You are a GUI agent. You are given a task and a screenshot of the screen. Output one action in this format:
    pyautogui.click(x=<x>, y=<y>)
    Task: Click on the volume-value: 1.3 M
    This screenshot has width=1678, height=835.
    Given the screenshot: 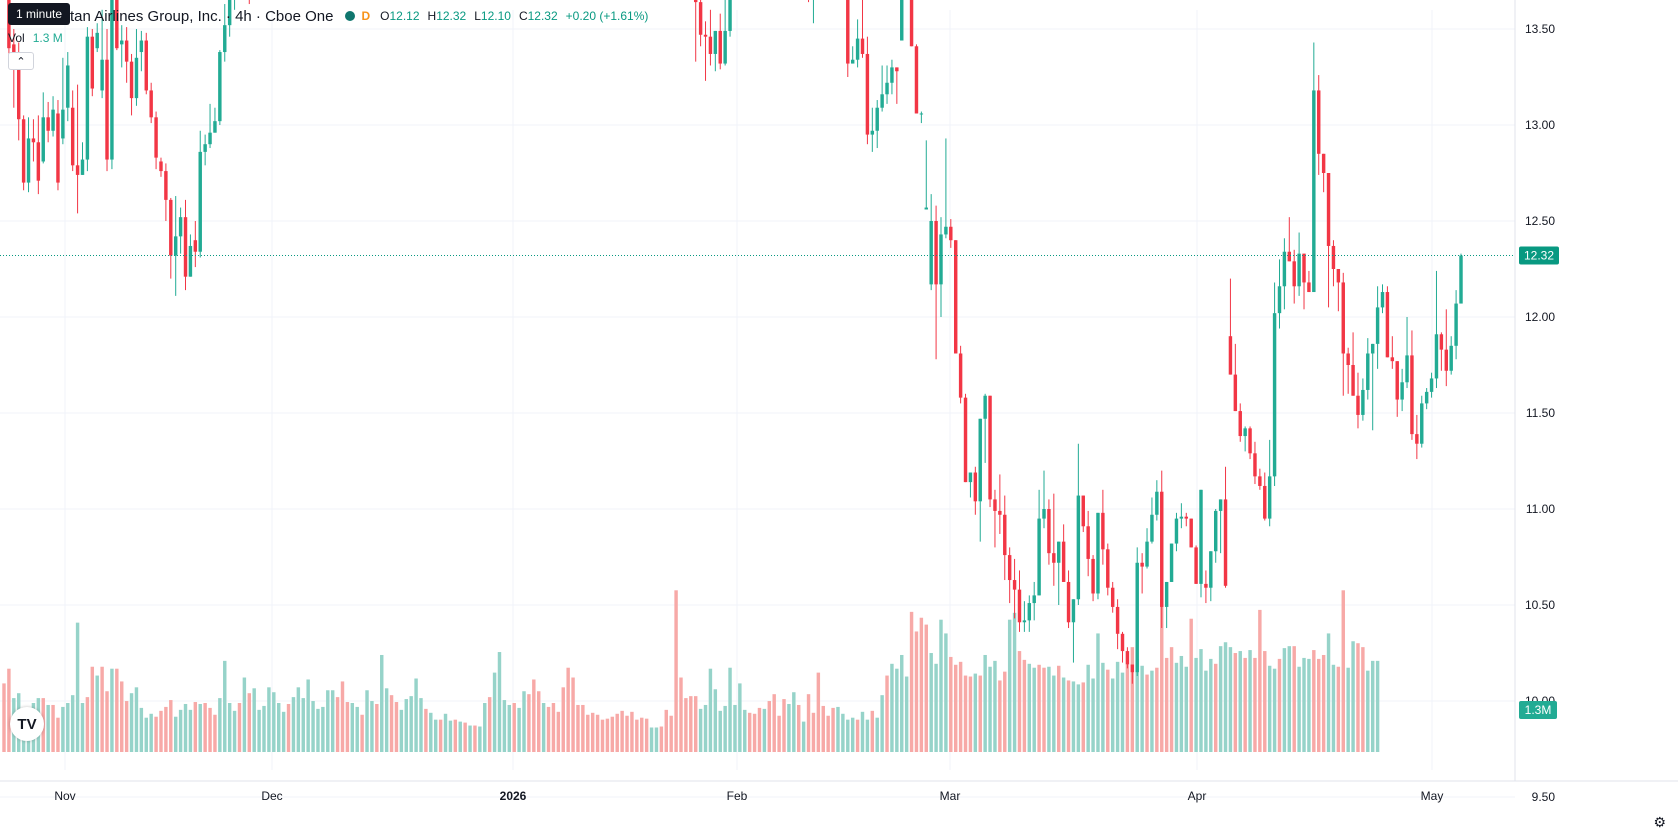 What is the action you would take?
    pyautogui.click(x=47, y=38)
    